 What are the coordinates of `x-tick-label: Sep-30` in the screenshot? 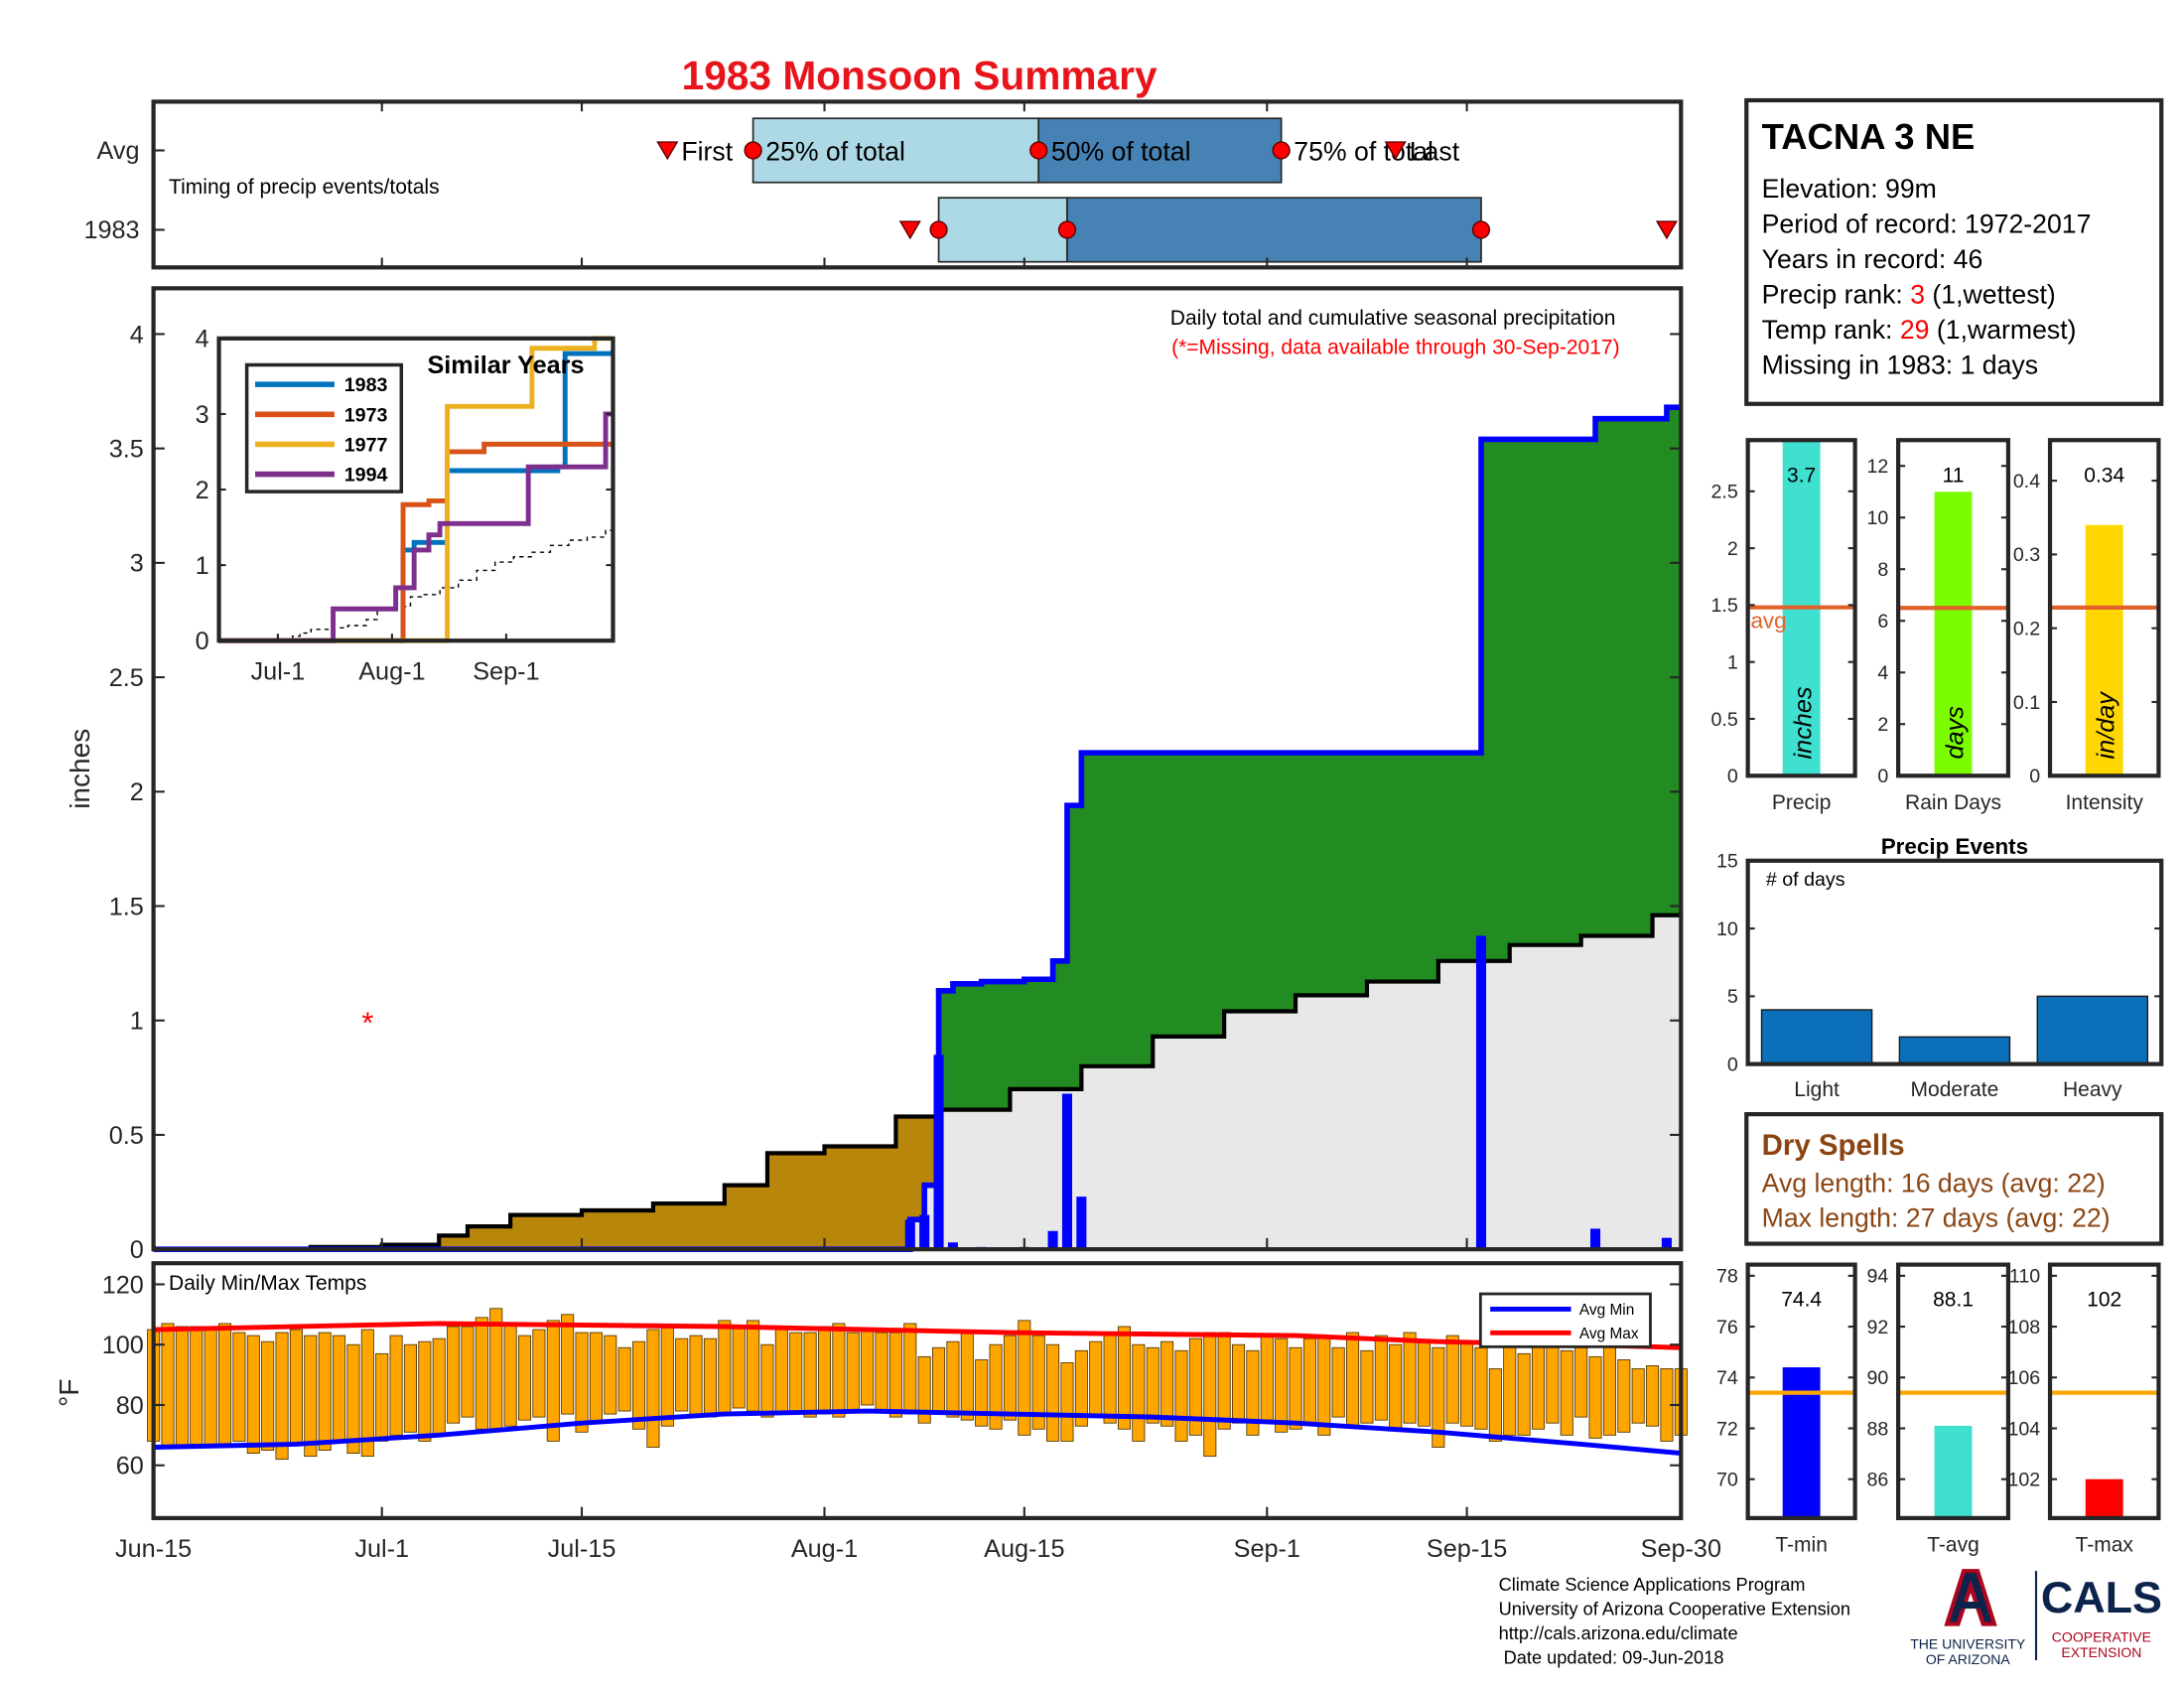 It's located at (1681, 1549).